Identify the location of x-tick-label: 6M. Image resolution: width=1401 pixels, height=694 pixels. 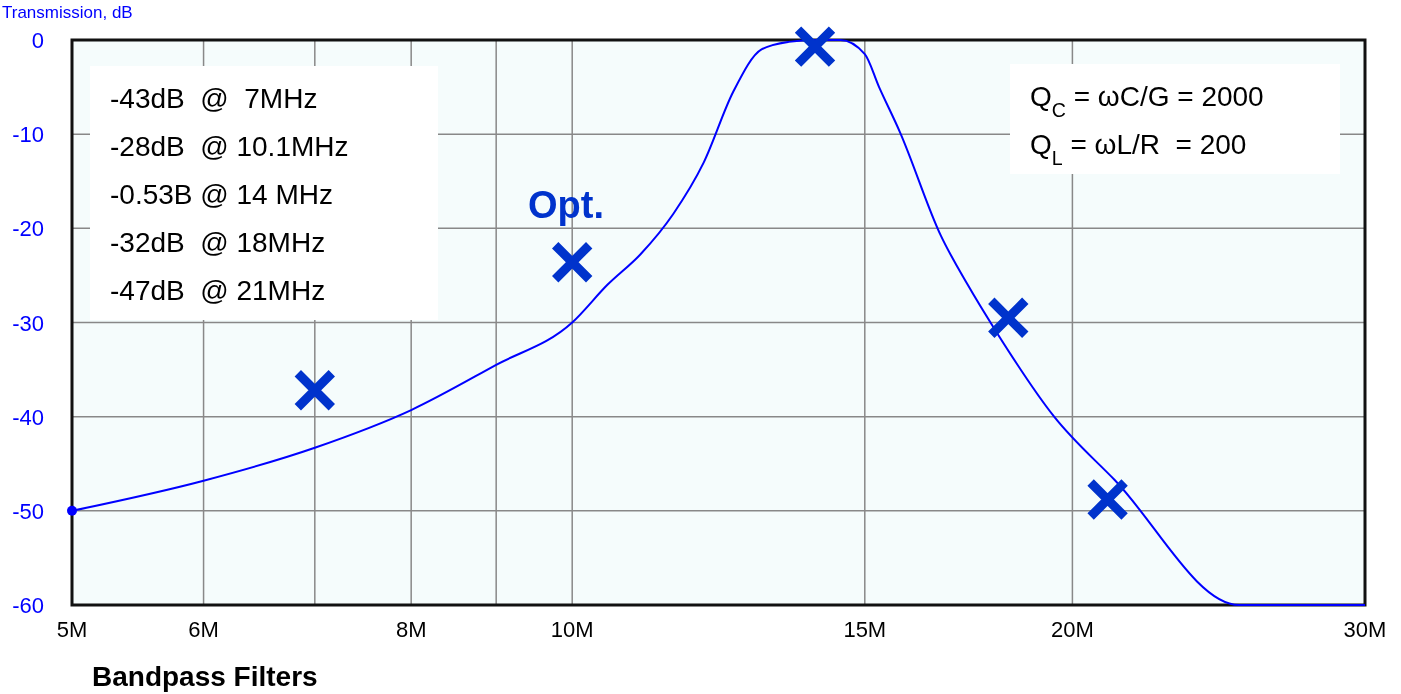
(203, 629).